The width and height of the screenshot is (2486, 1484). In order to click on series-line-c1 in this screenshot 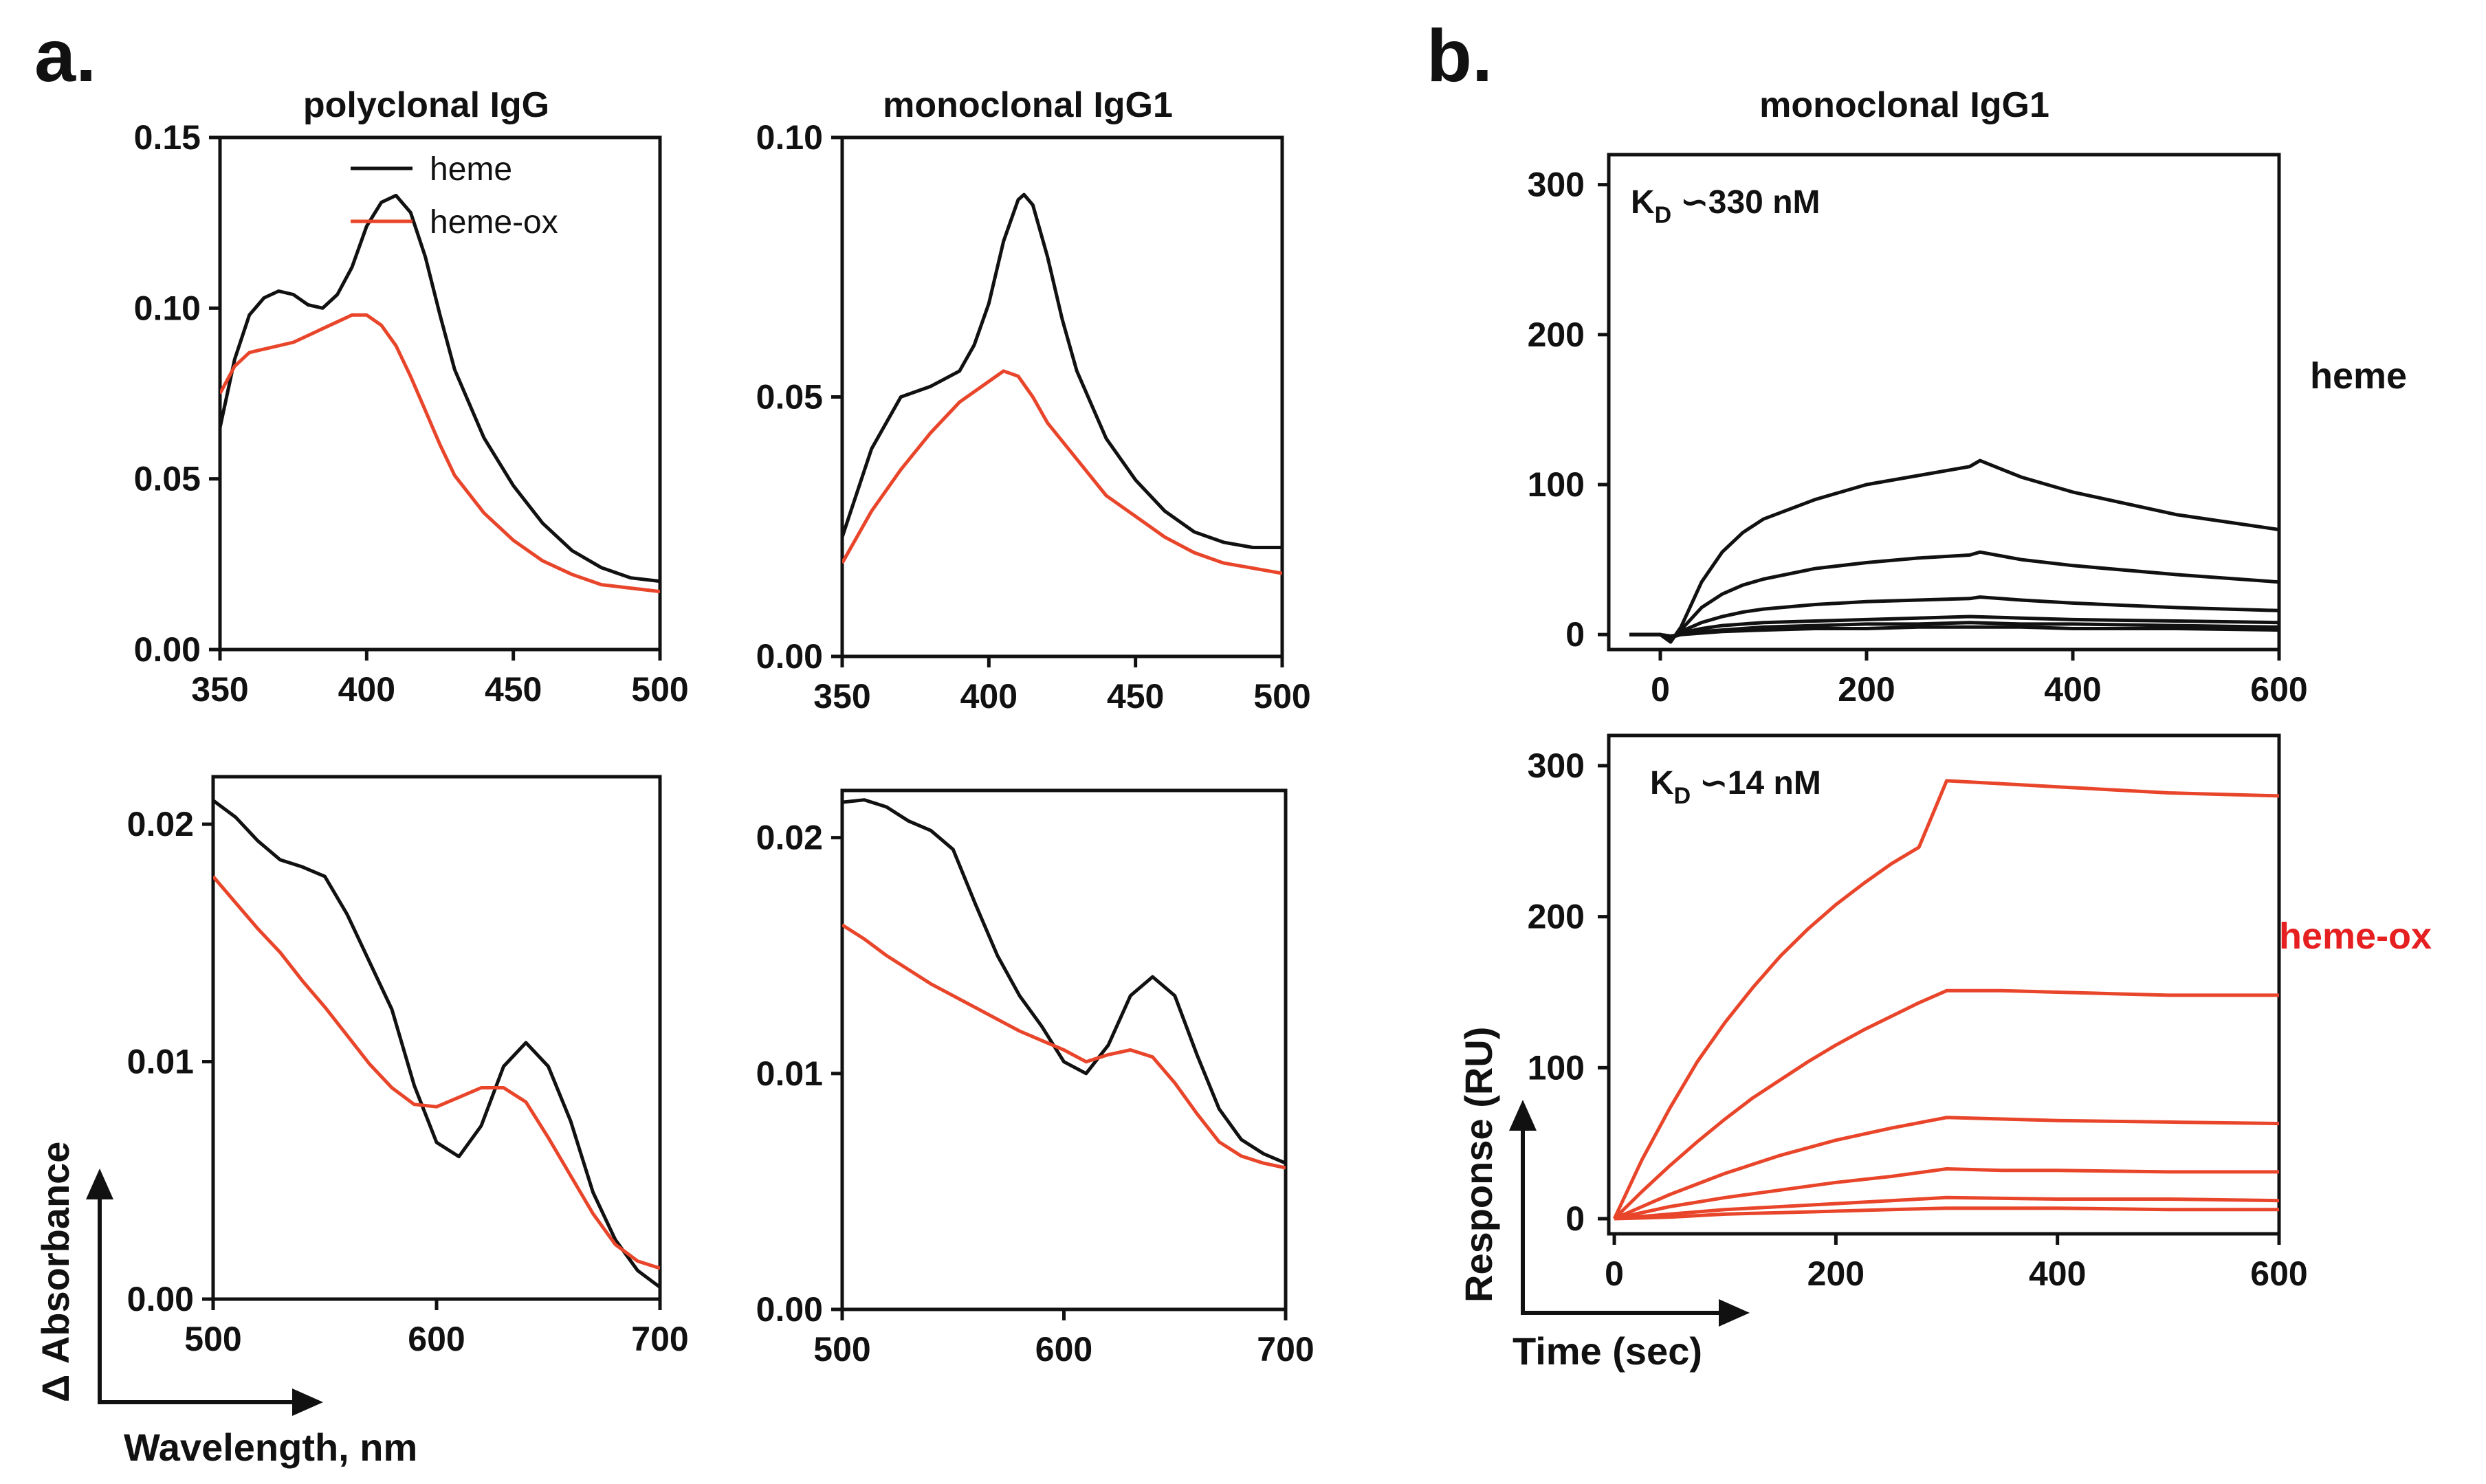, I will do `click(1945, 1000)`.